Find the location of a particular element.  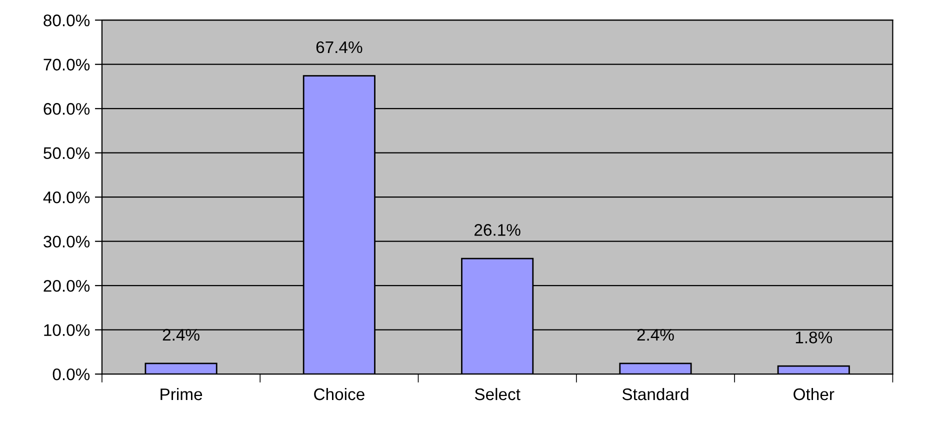

y-tick-label: 40.0% is located at coordinates (66, 197).